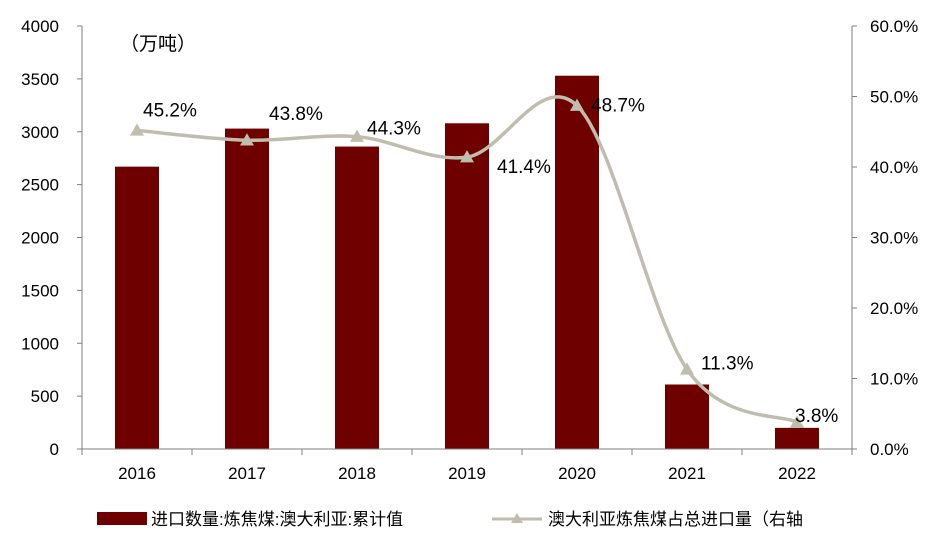 The image size is (950, 557). I want to click on legend-line-label: 澳大利亚炼焦煤占总进口量（右轴, so click(675, 519).